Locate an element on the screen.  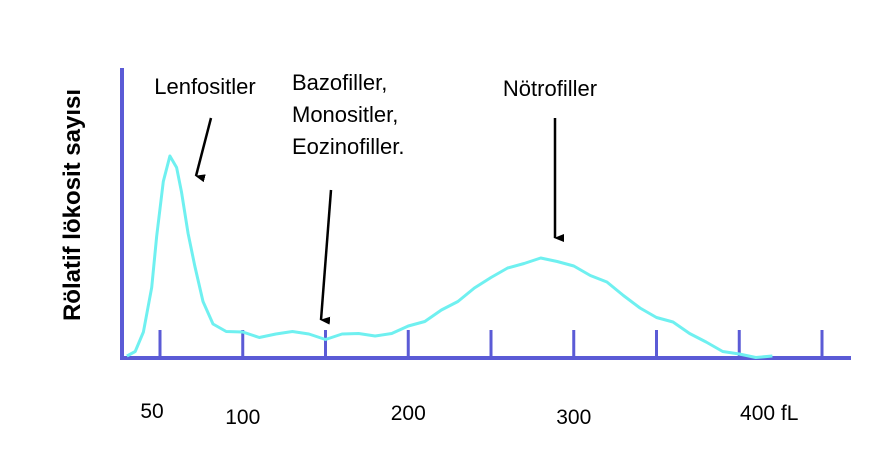
y-axis-label: Rölatif lökosit sayısı is located at coordinates (72, 205).